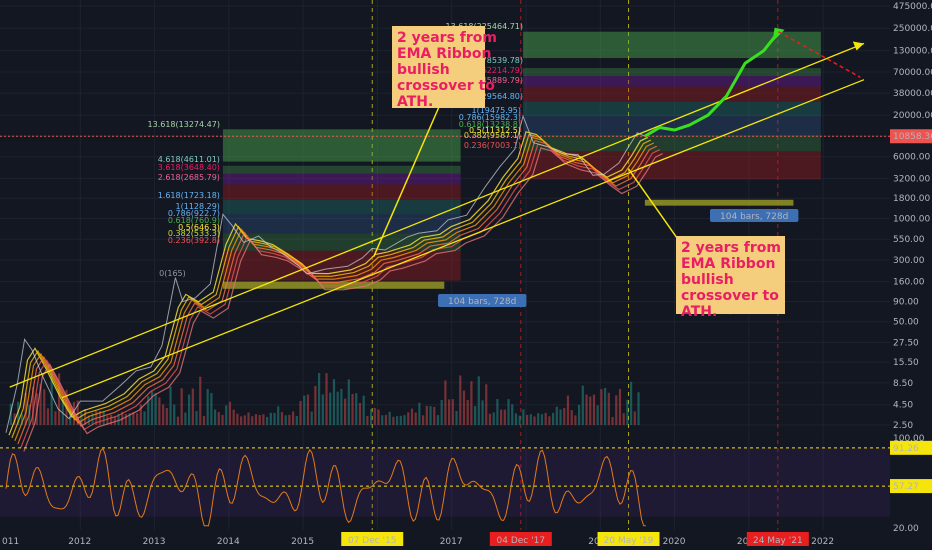  What do you see at coordinates (819, 54) in the screenshot?
I see `projection-down-arrow` at bounding box center [819, 54].